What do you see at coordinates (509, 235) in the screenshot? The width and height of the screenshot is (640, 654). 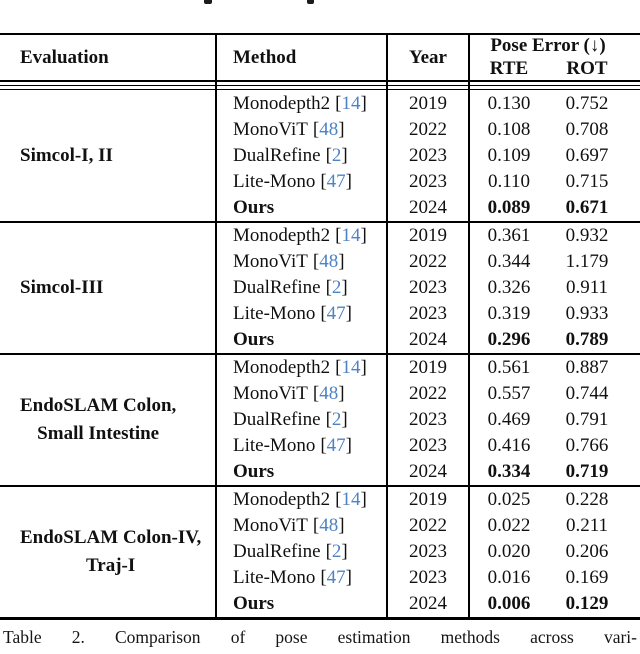 I see `rte-value: 0.361` at bounding box center [509, 235].